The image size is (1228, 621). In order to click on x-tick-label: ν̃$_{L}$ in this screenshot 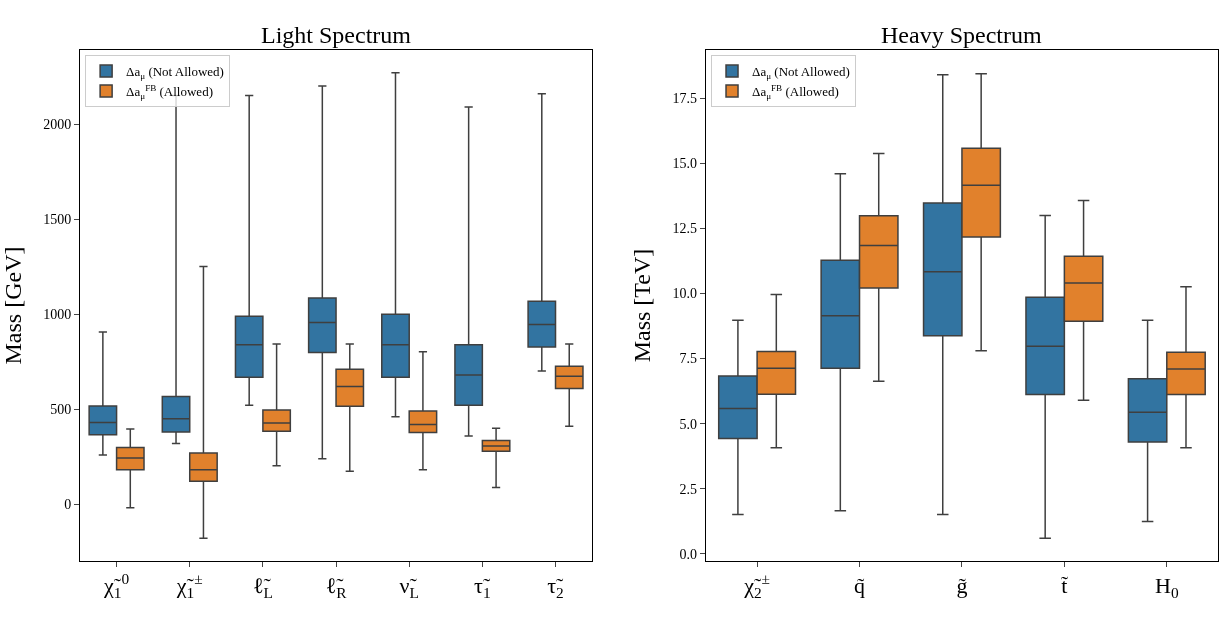, I will do `click(409, 587)`.